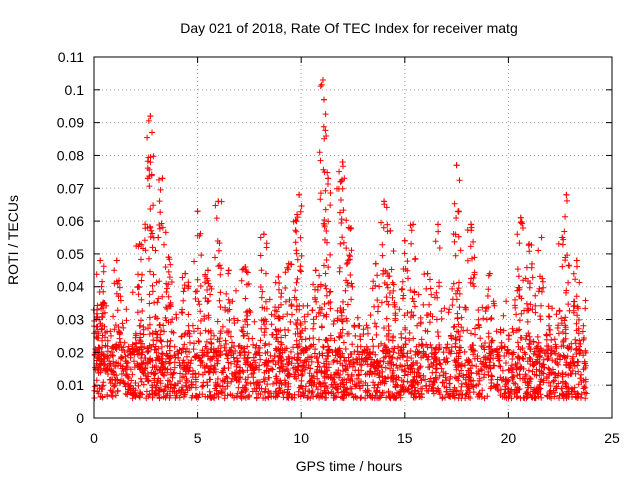 The width and height of the screenshot is (640, 480). What do you see at coordinates (75, 90) in the screenshot?
I see `y-tick-label: 0.1` at bounding box center [75, 90].